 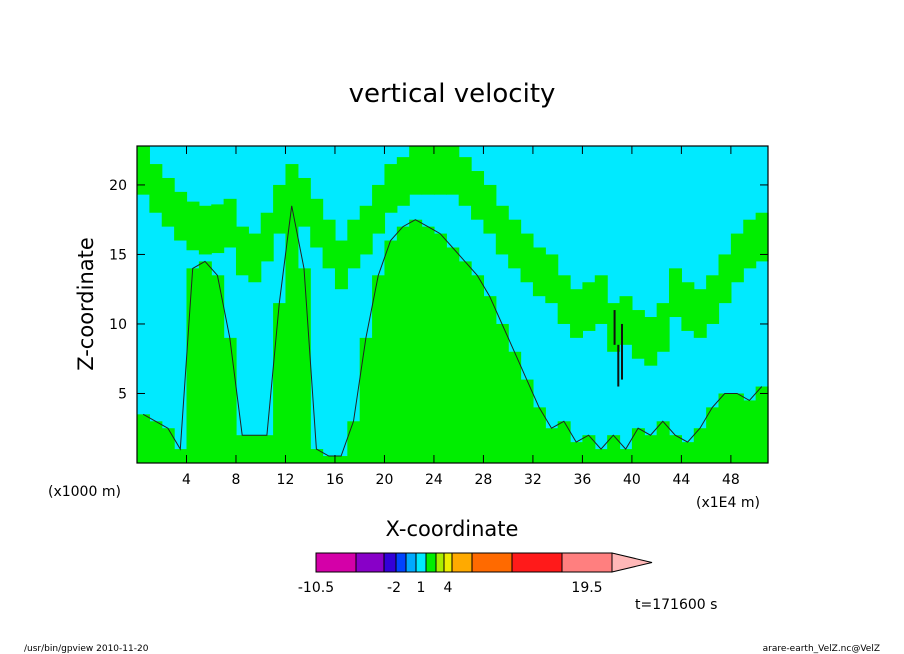 I want to click on x-tick-label: 40, so click(x=632, y=480).